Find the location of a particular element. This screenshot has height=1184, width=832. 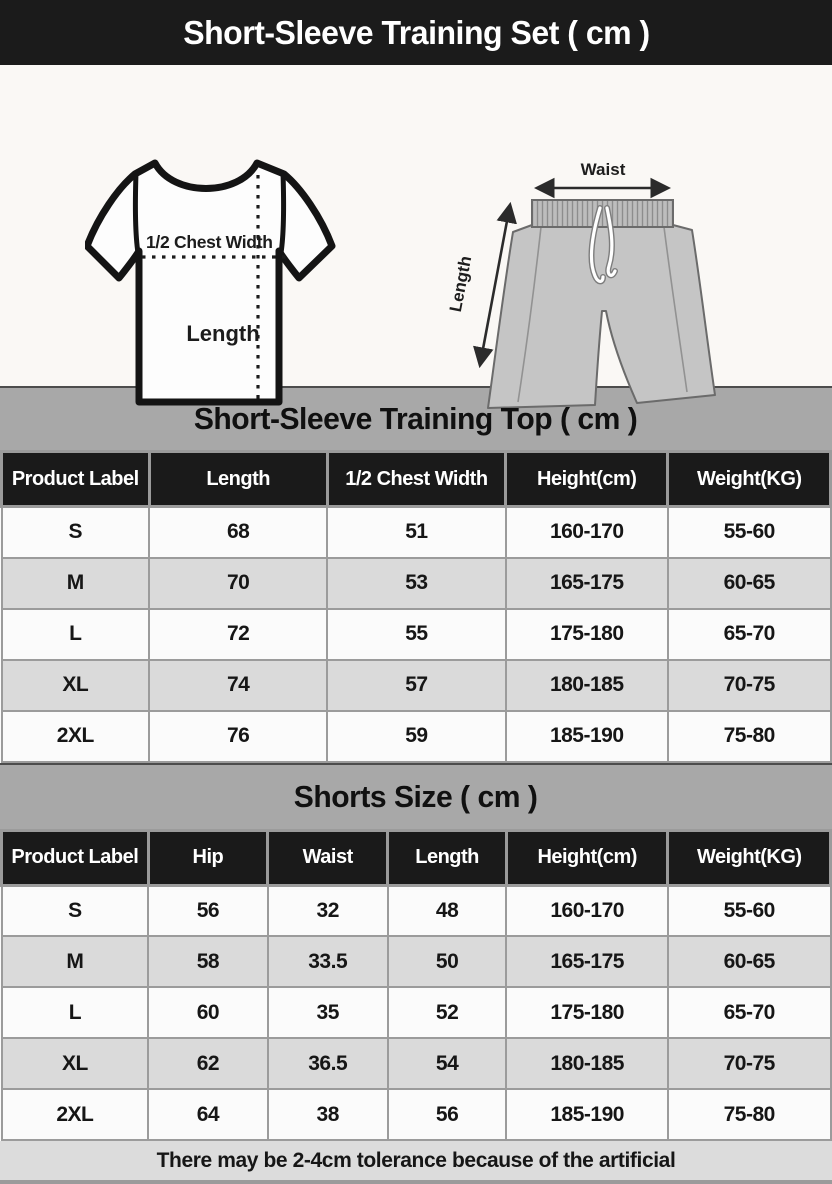

size-cell: 64 is located at coordinates (208, 1114).